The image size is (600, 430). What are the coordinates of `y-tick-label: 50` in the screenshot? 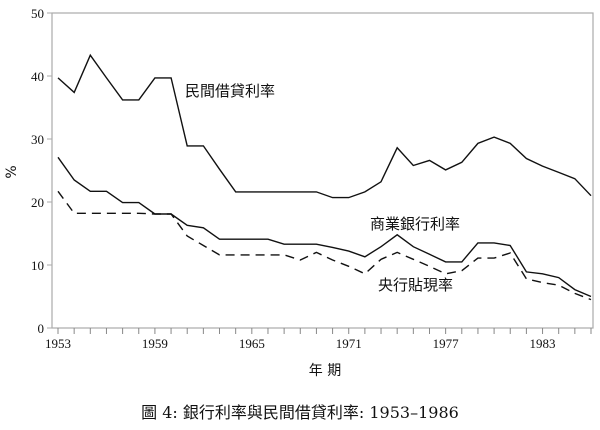 It's located at (37, 13).